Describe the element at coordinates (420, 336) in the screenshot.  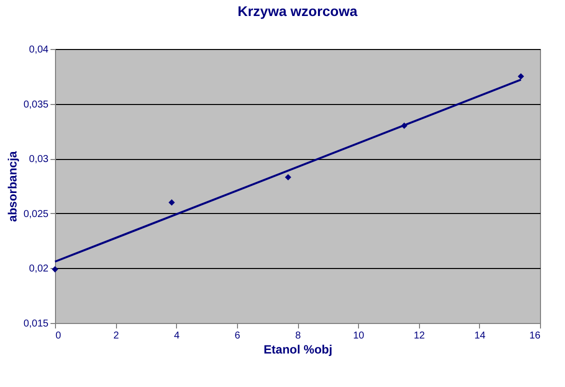
I see `x-tick-label: 12` at that location.